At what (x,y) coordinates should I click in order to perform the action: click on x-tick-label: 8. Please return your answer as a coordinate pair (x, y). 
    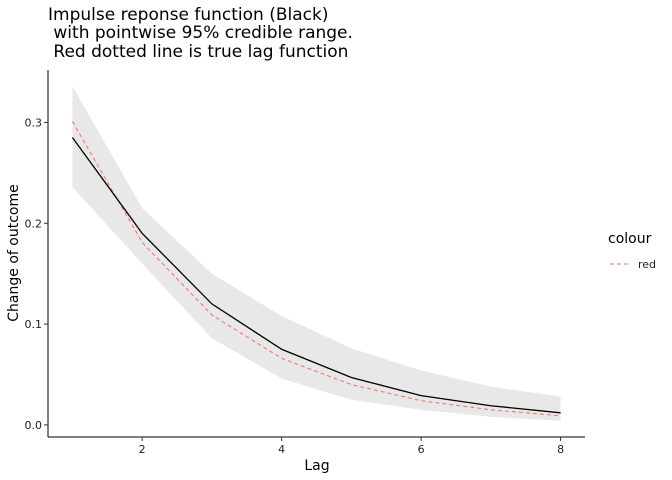
    Looking at the image, I should click on (560, 449).